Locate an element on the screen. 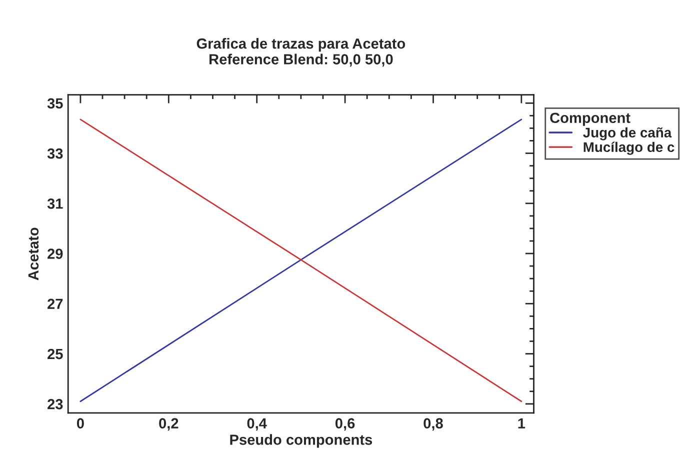 This screenshot has height=465, width=695. y-tick-label: 27 is located at coordinates (55, 303).